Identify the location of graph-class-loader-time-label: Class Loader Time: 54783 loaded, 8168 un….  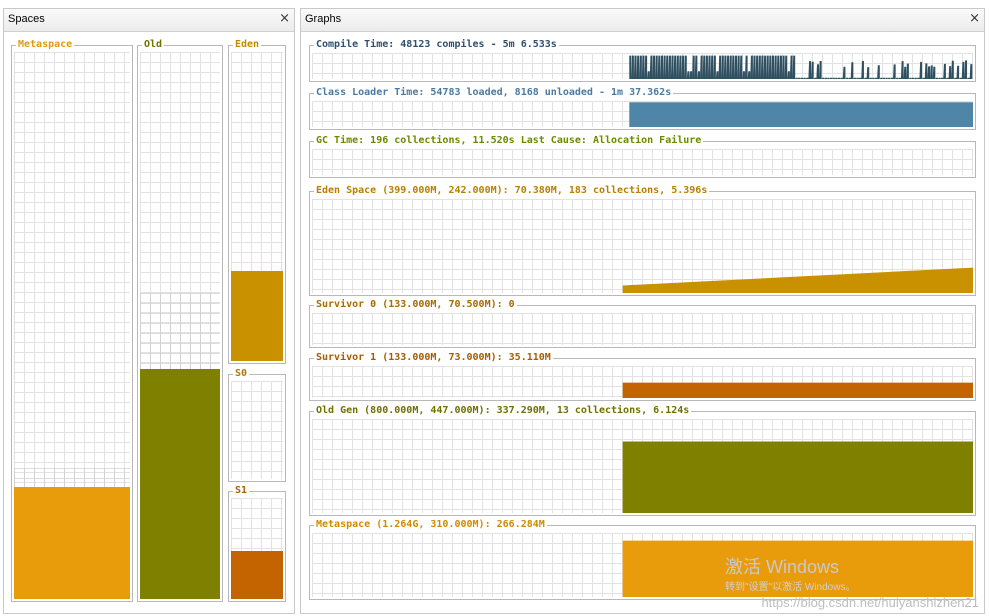
(494, 93).